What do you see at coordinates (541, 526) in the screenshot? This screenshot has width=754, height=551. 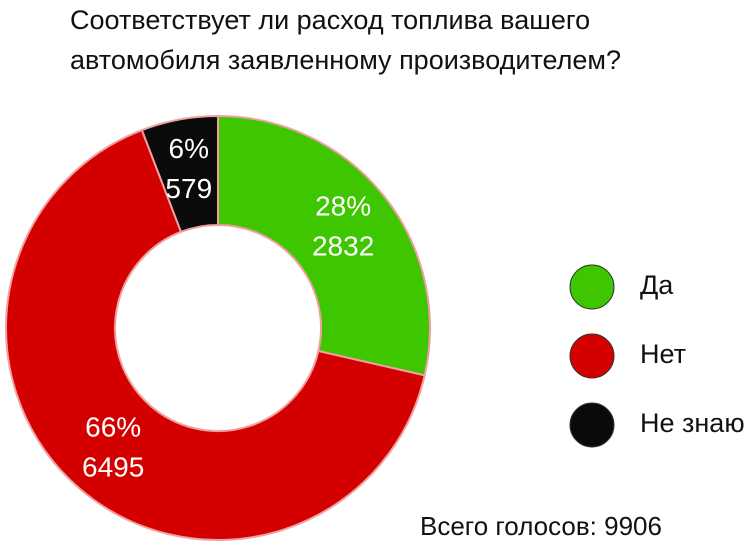 I see `footnote: Всего голосов: 9906` at bounding box center [541, 526].